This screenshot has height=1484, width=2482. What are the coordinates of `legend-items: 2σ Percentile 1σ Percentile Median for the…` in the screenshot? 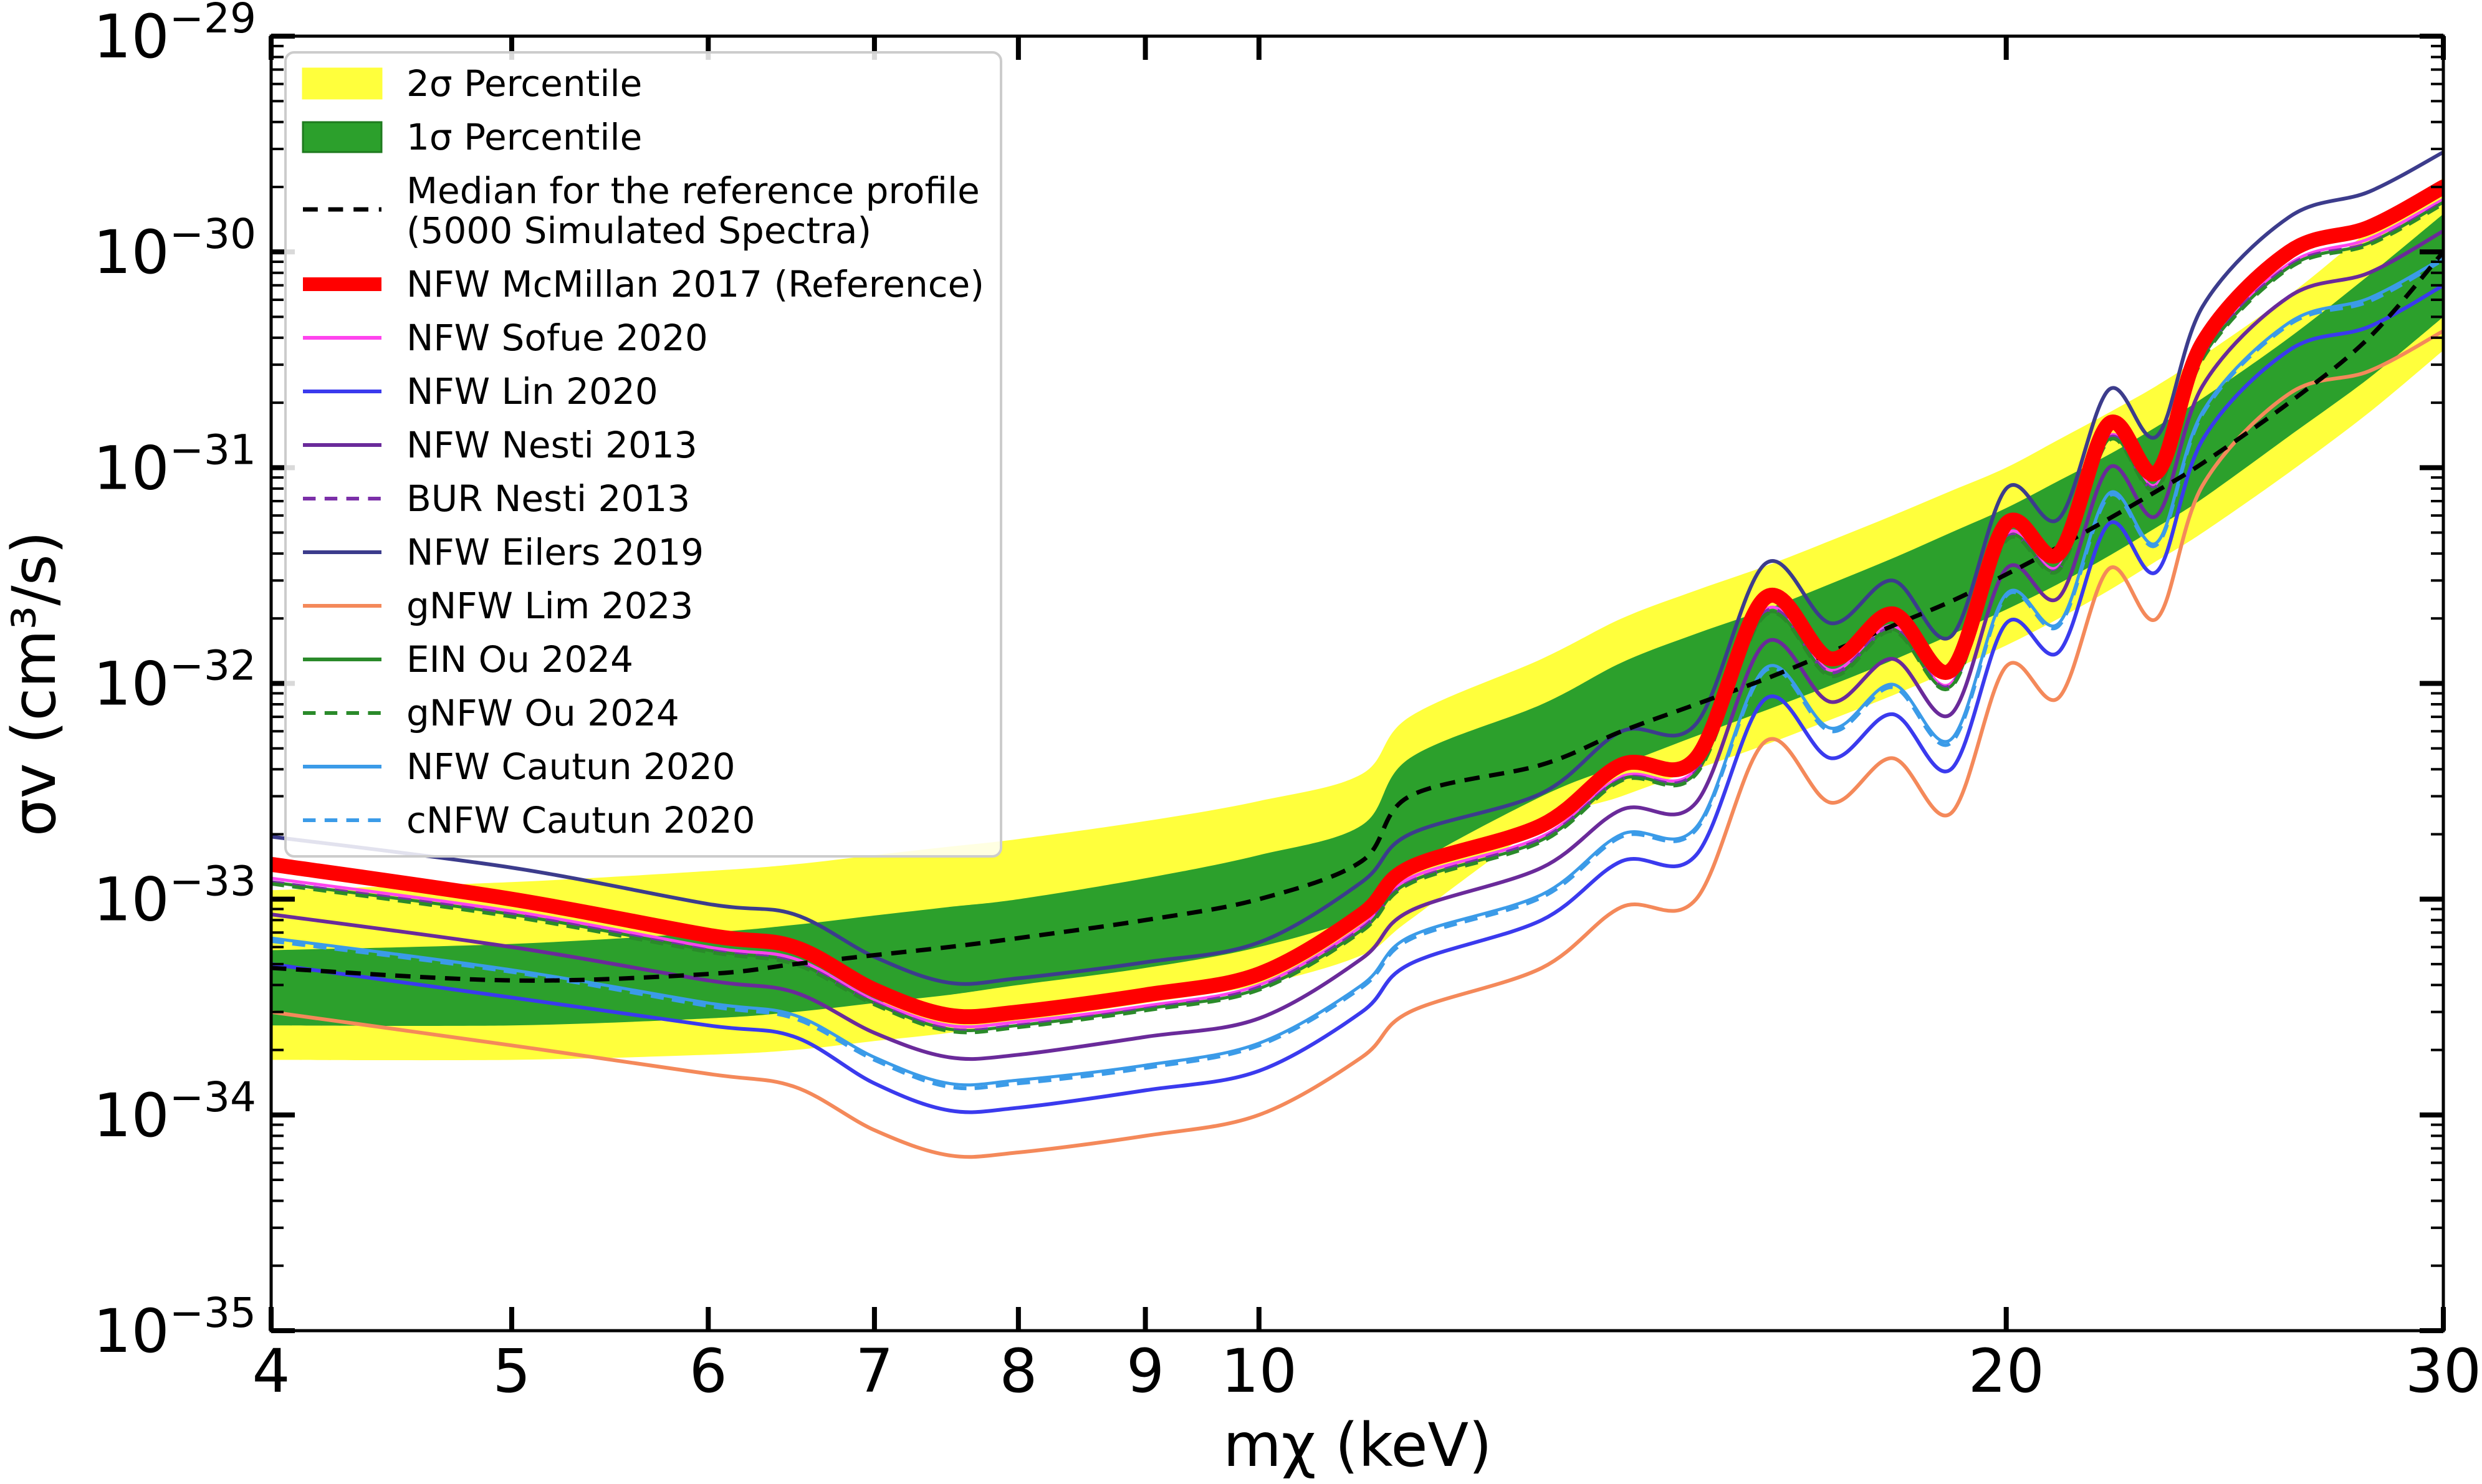 It's located at (643, 451).